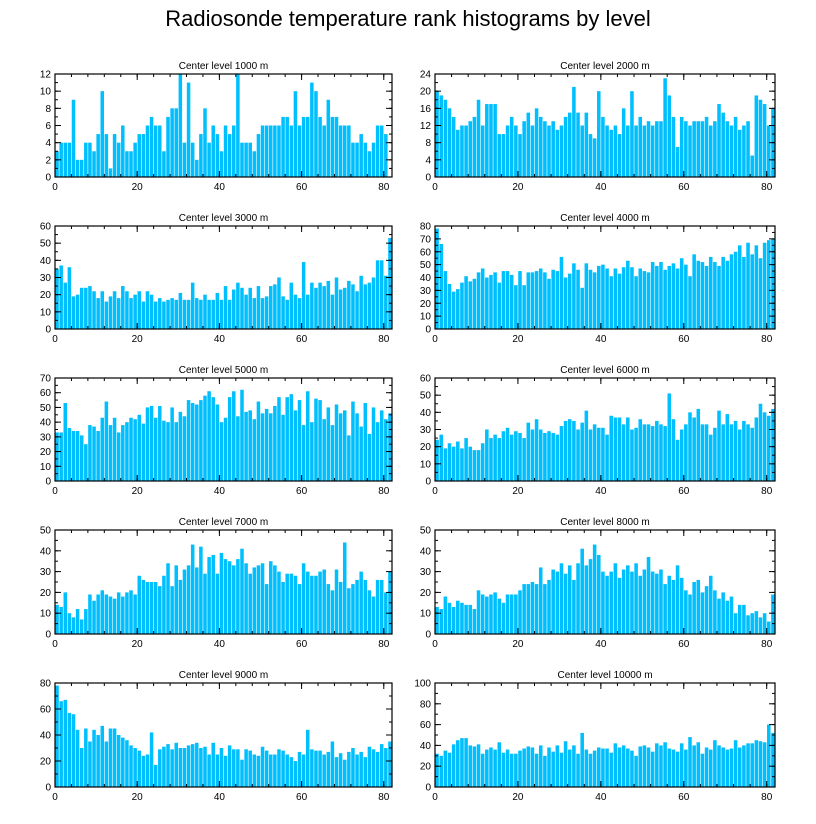 The height and width of the screenshot is (824, 816). I want to click on y-tick-label: 40, so click(426, 278).